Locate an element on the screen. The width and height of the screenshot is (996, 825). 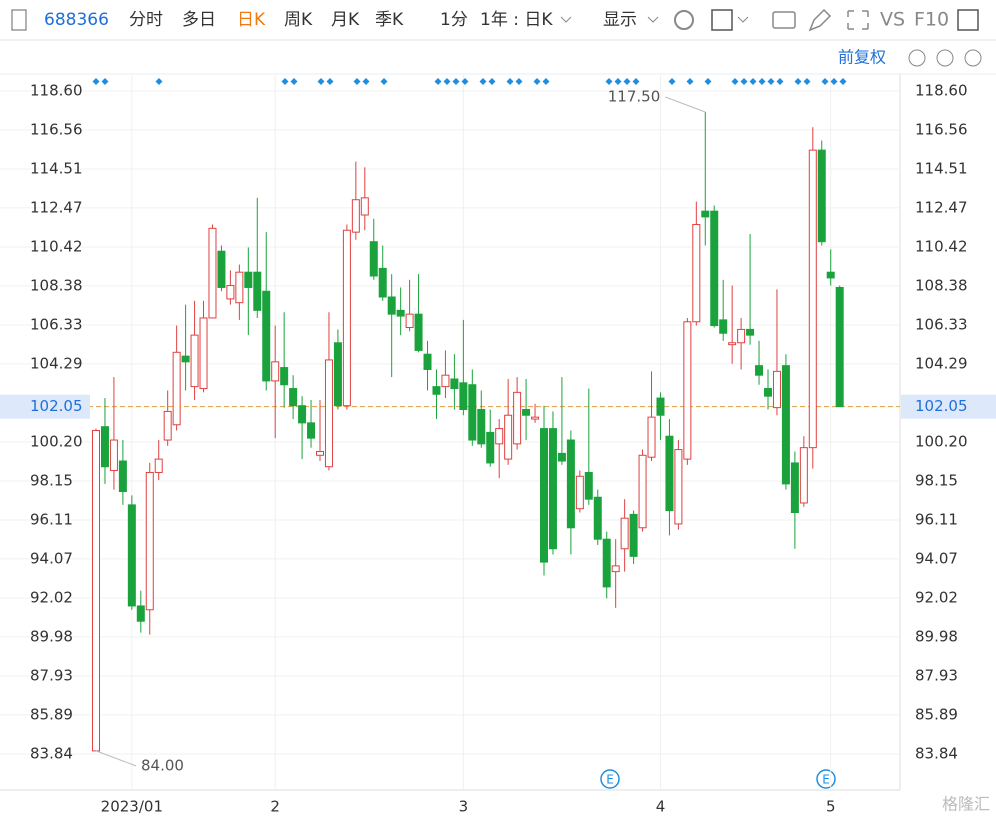
y-tick-label-right: 83.84 is located at coordinates (936, 753).